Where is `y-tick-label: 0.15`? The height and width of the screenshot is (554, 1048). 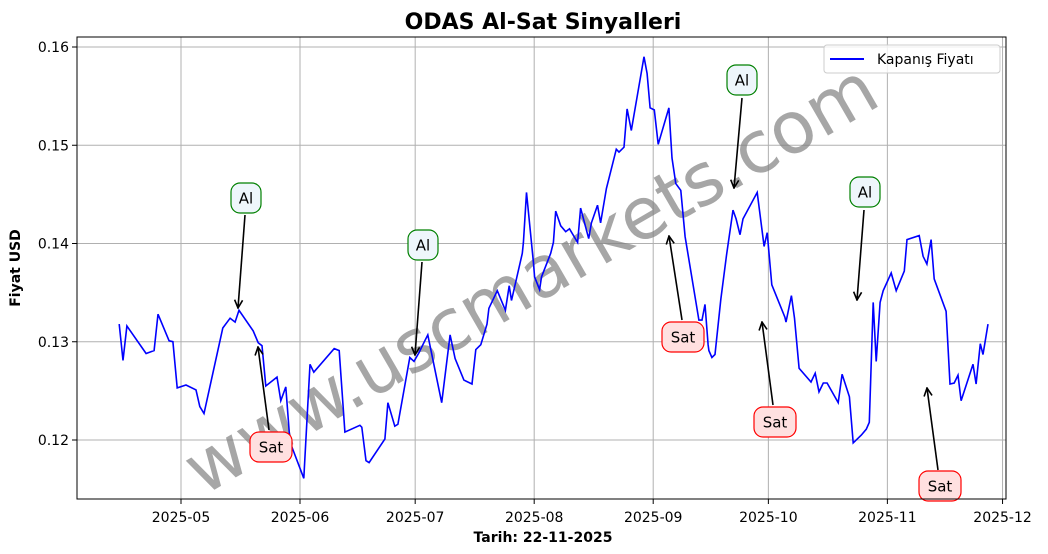 y-tick-label: 0.15 is located at coordinates (53, 146).